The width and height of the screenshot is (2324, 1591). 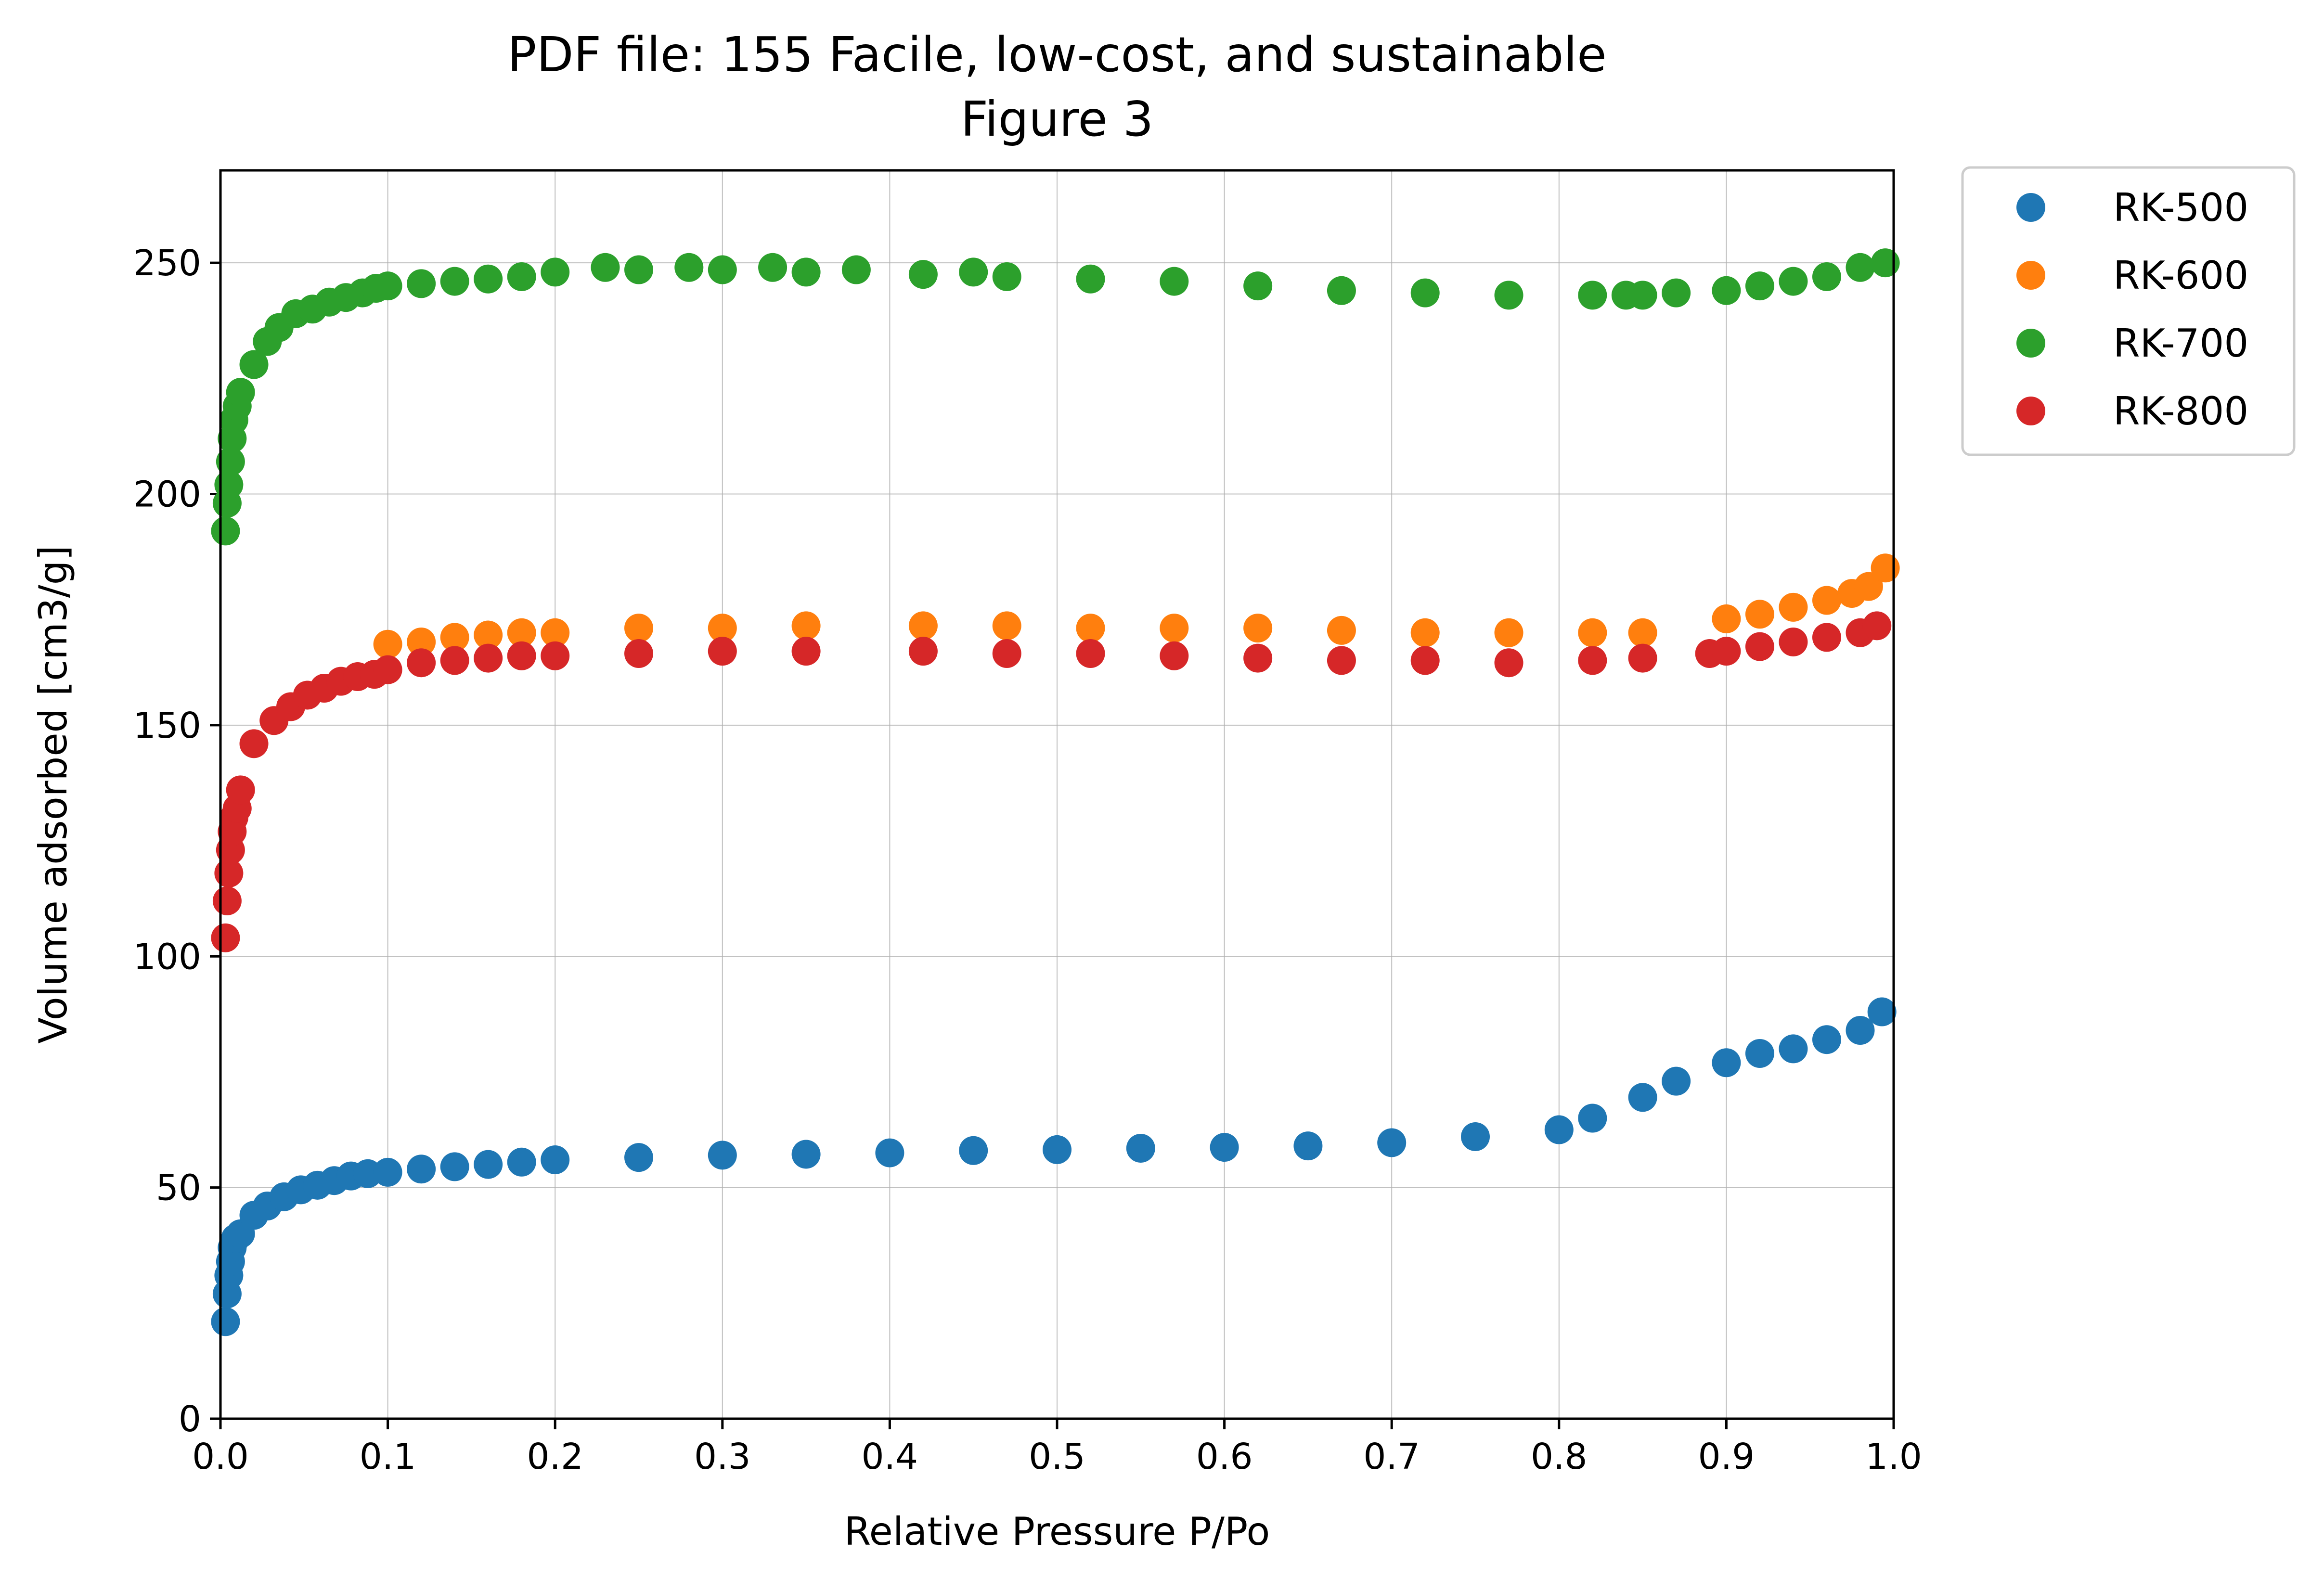 What do you see at coordinates (2180, 411) in the screenshot?
I see `legend-label: RK-800` at bounding box center [2180, 411].